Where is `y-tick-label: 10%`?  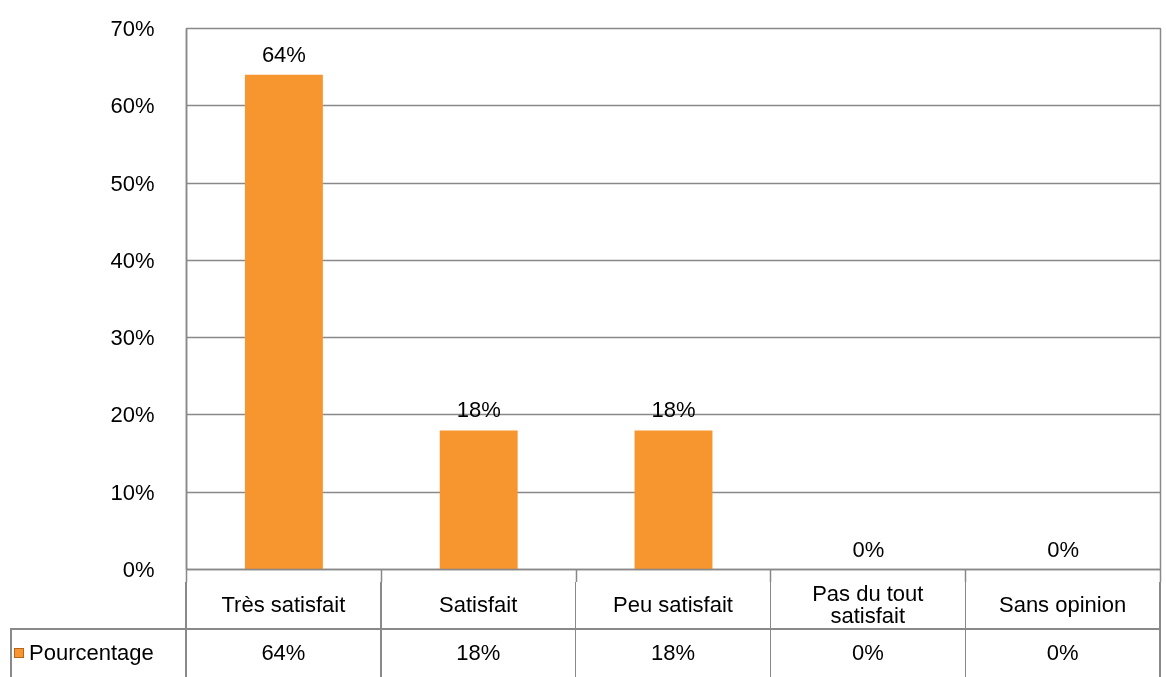 y-tick-label: 10% is located at coordinates (132, 492).